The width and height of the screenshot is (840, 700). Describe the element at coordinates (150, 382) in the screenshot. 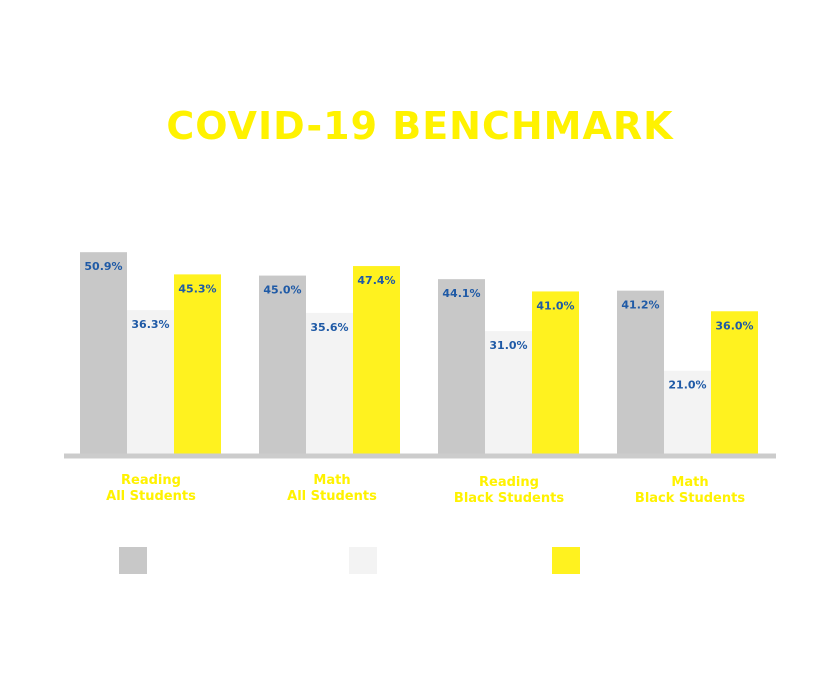

I see `bar-s1-c0` at that location.